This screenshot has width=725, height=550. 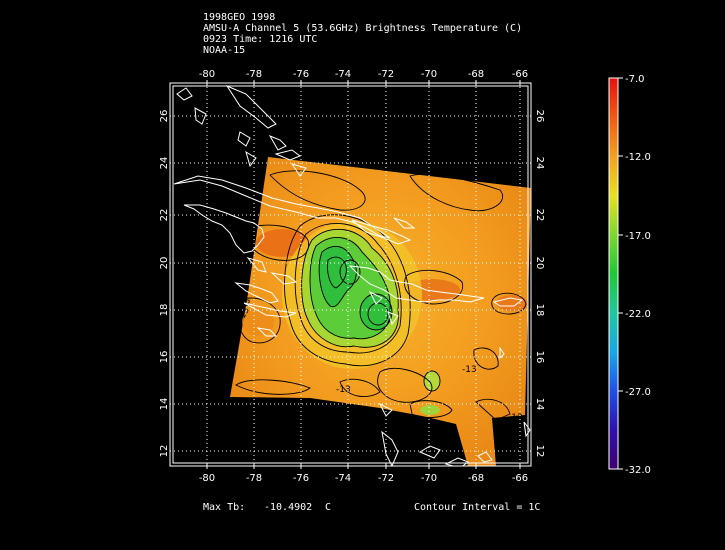 What do you see at coordinates (164, 116) in the screenshot?
I see `lat-left-26: 26` at bounding box center [164, 116].